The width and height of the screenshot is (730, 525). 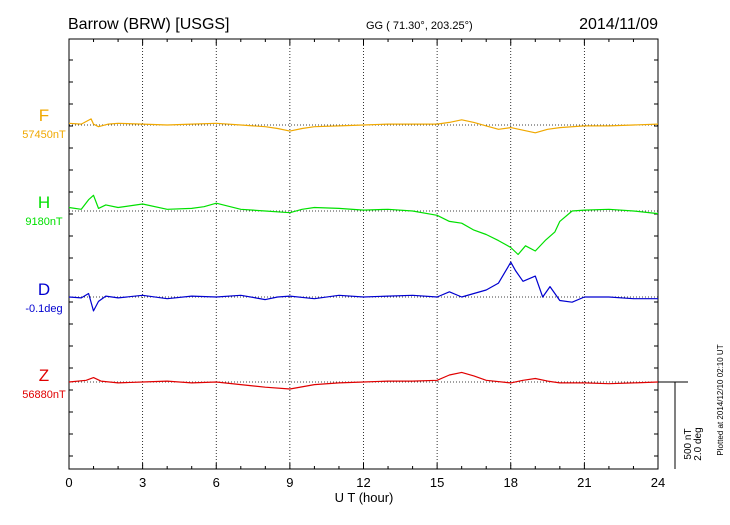 I want to click on series-baseline-value-h: 9180nT, so click(x=44, y=222).